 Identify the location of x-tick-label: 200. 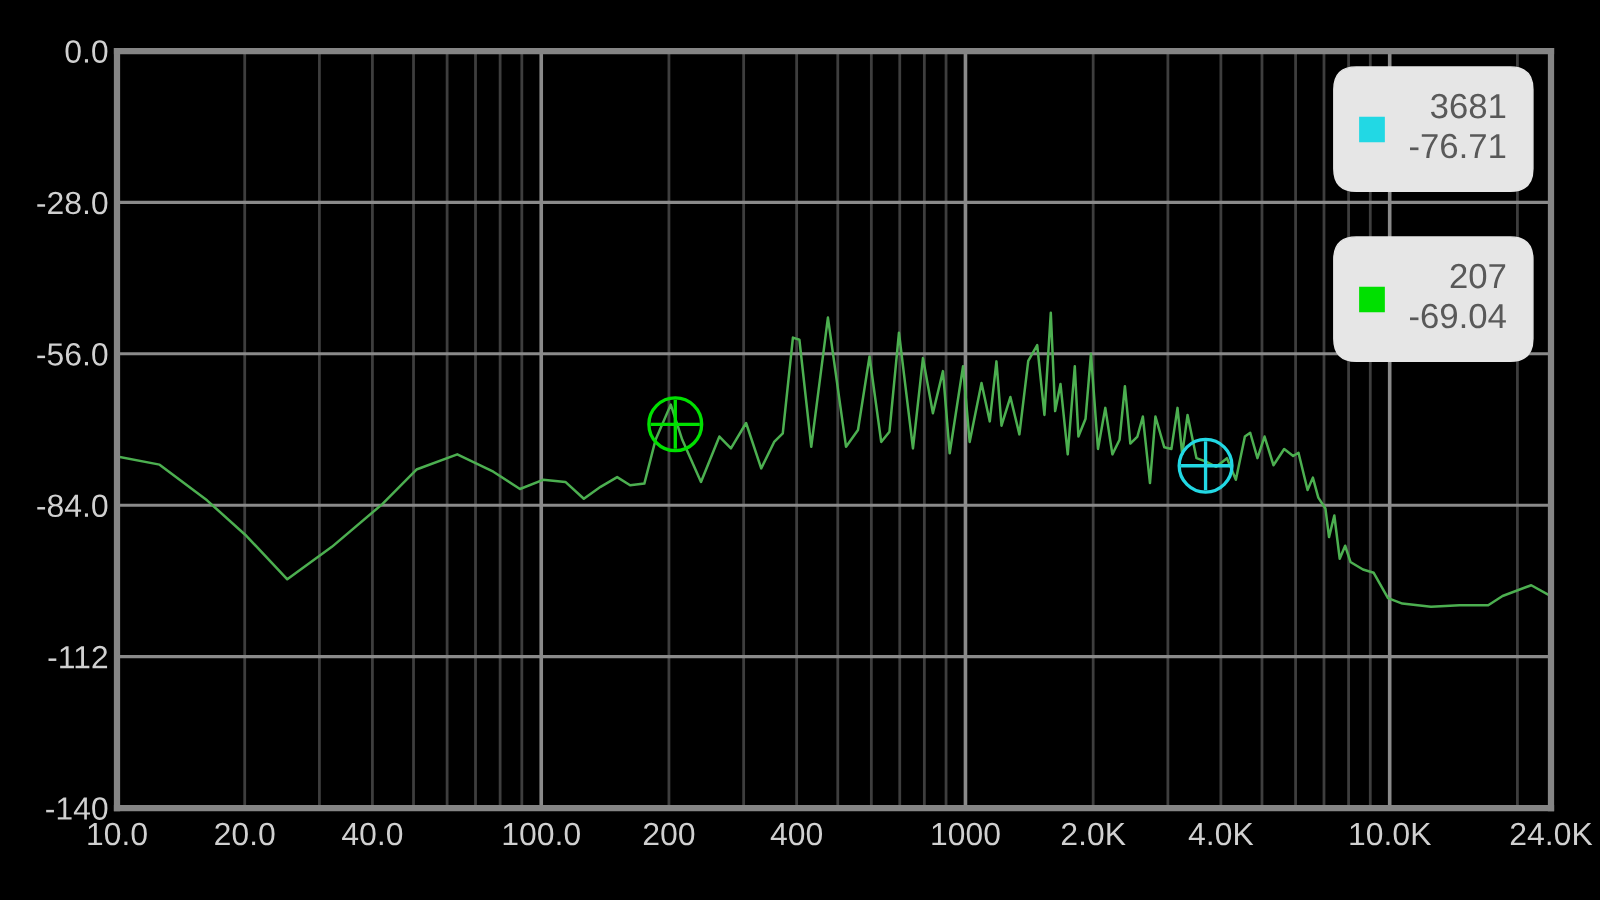
(669, 834).